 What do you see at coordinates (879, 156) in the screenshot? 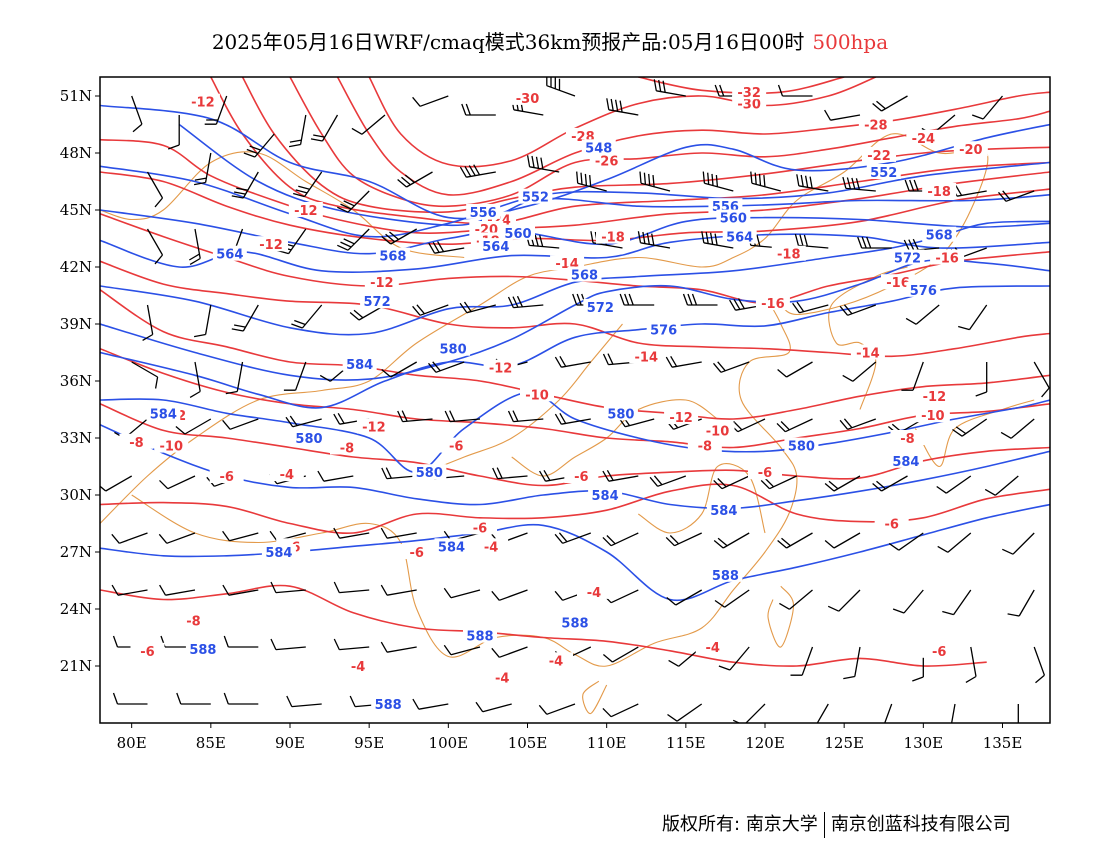
I see `temperature-contour-label: -22` at bounding box center [879, 156].